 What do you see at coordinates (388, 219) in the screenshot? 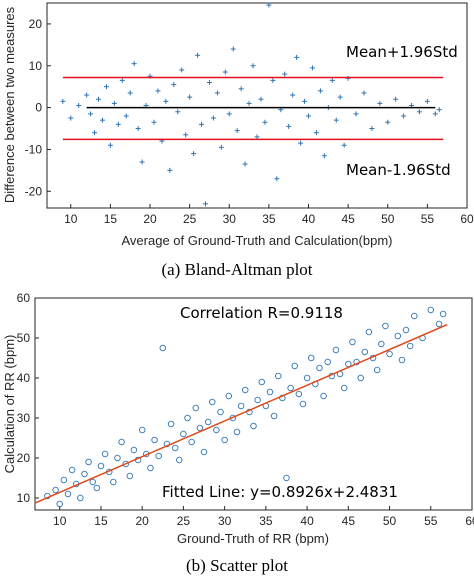
I see `ba-x-tick-label: 50` at bounding box center [388, 219].